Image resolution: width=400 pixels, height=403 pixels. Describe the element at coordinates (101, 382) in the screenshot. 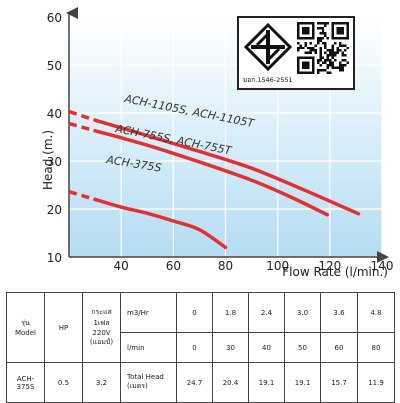

I see `current-cell: 3.2` at that location.